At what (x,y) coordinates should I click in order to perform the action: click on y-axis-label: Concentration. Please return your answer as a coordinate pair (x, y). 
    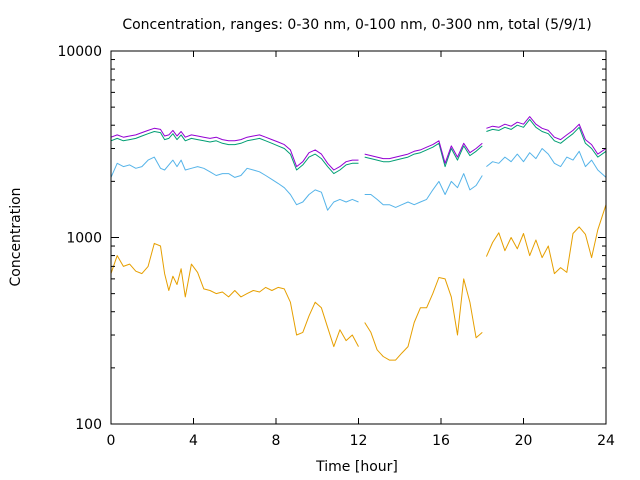
    Looking at the image, I should click on (16, 236).